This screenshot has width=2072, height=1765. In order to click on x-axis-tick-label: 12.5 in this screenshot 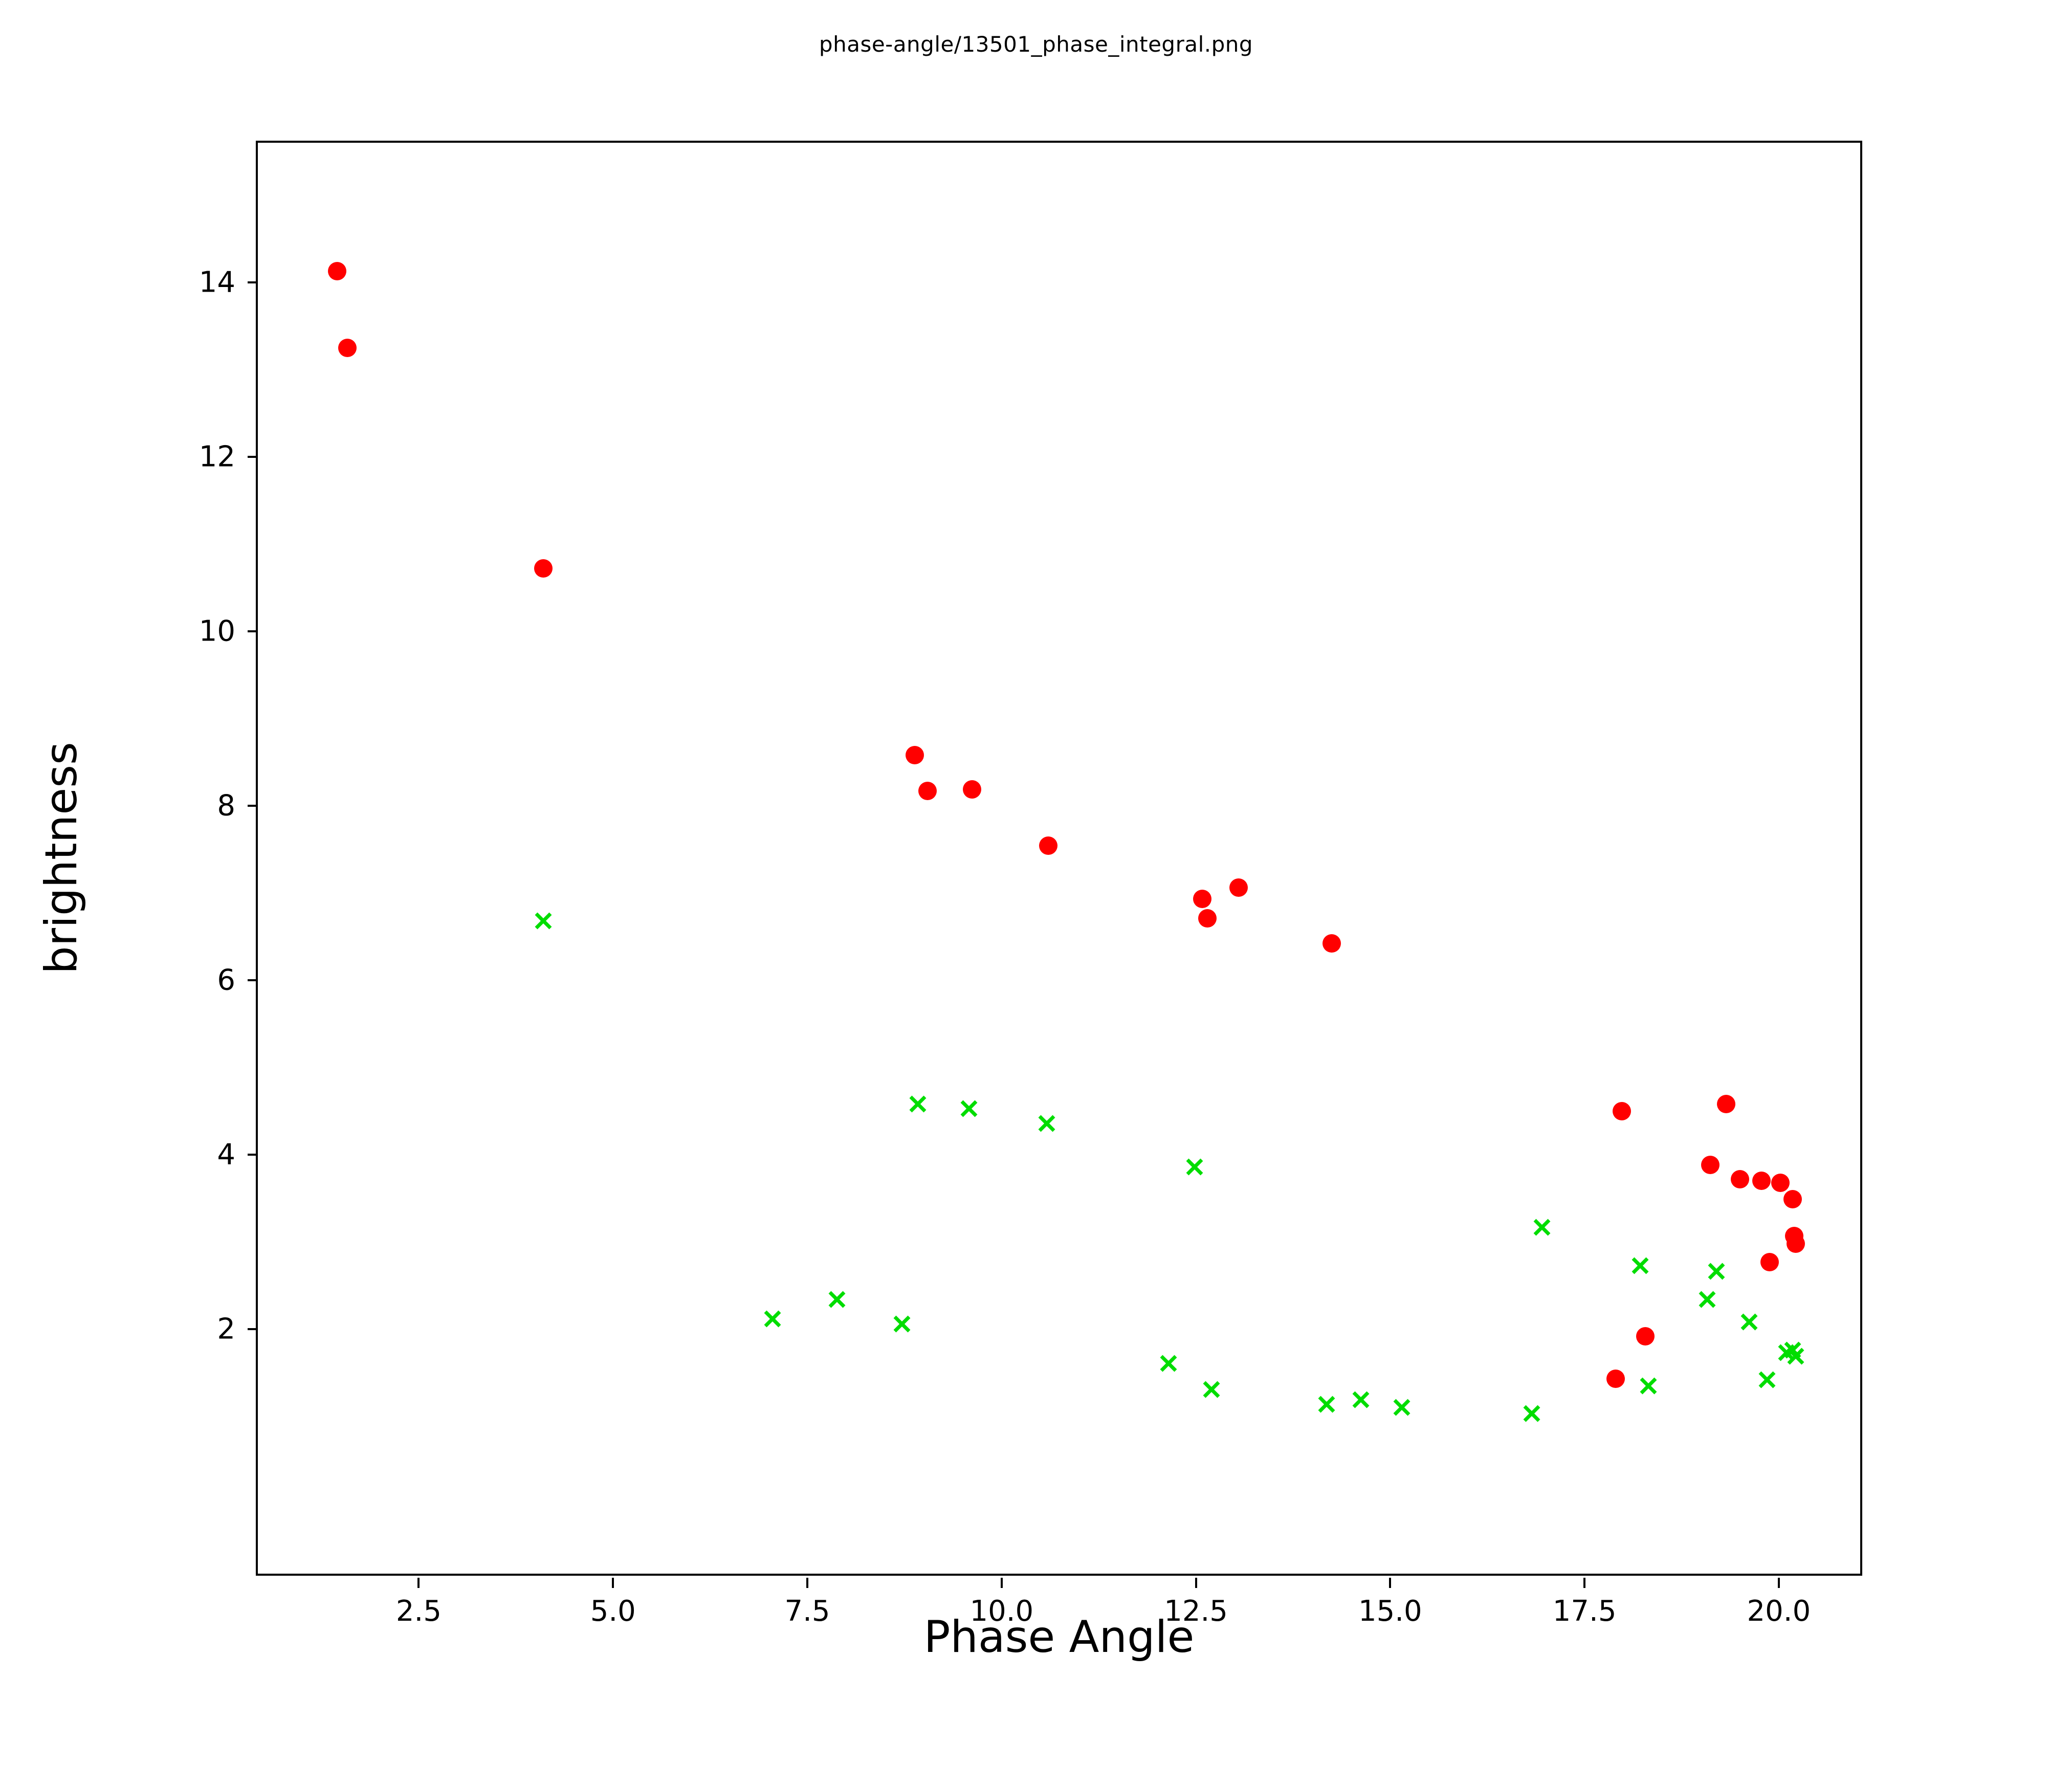, I will do `click(1196, 1611)`.